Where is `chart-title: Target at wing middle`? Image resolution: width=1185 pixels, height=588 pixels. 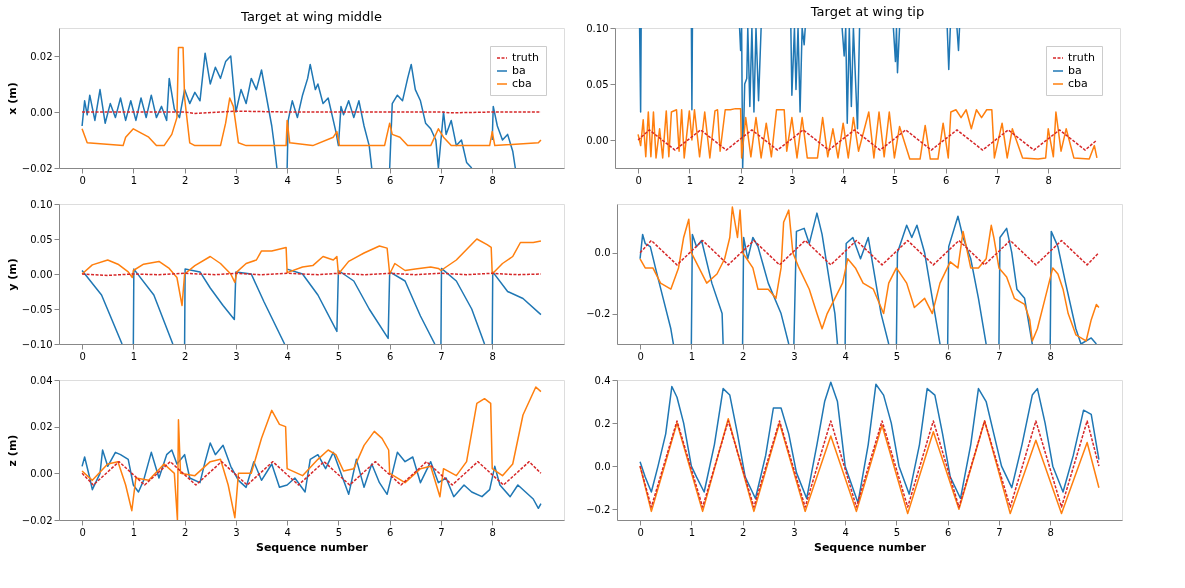 chart-title: Target at wing middle is located at coordinates (311, 16).